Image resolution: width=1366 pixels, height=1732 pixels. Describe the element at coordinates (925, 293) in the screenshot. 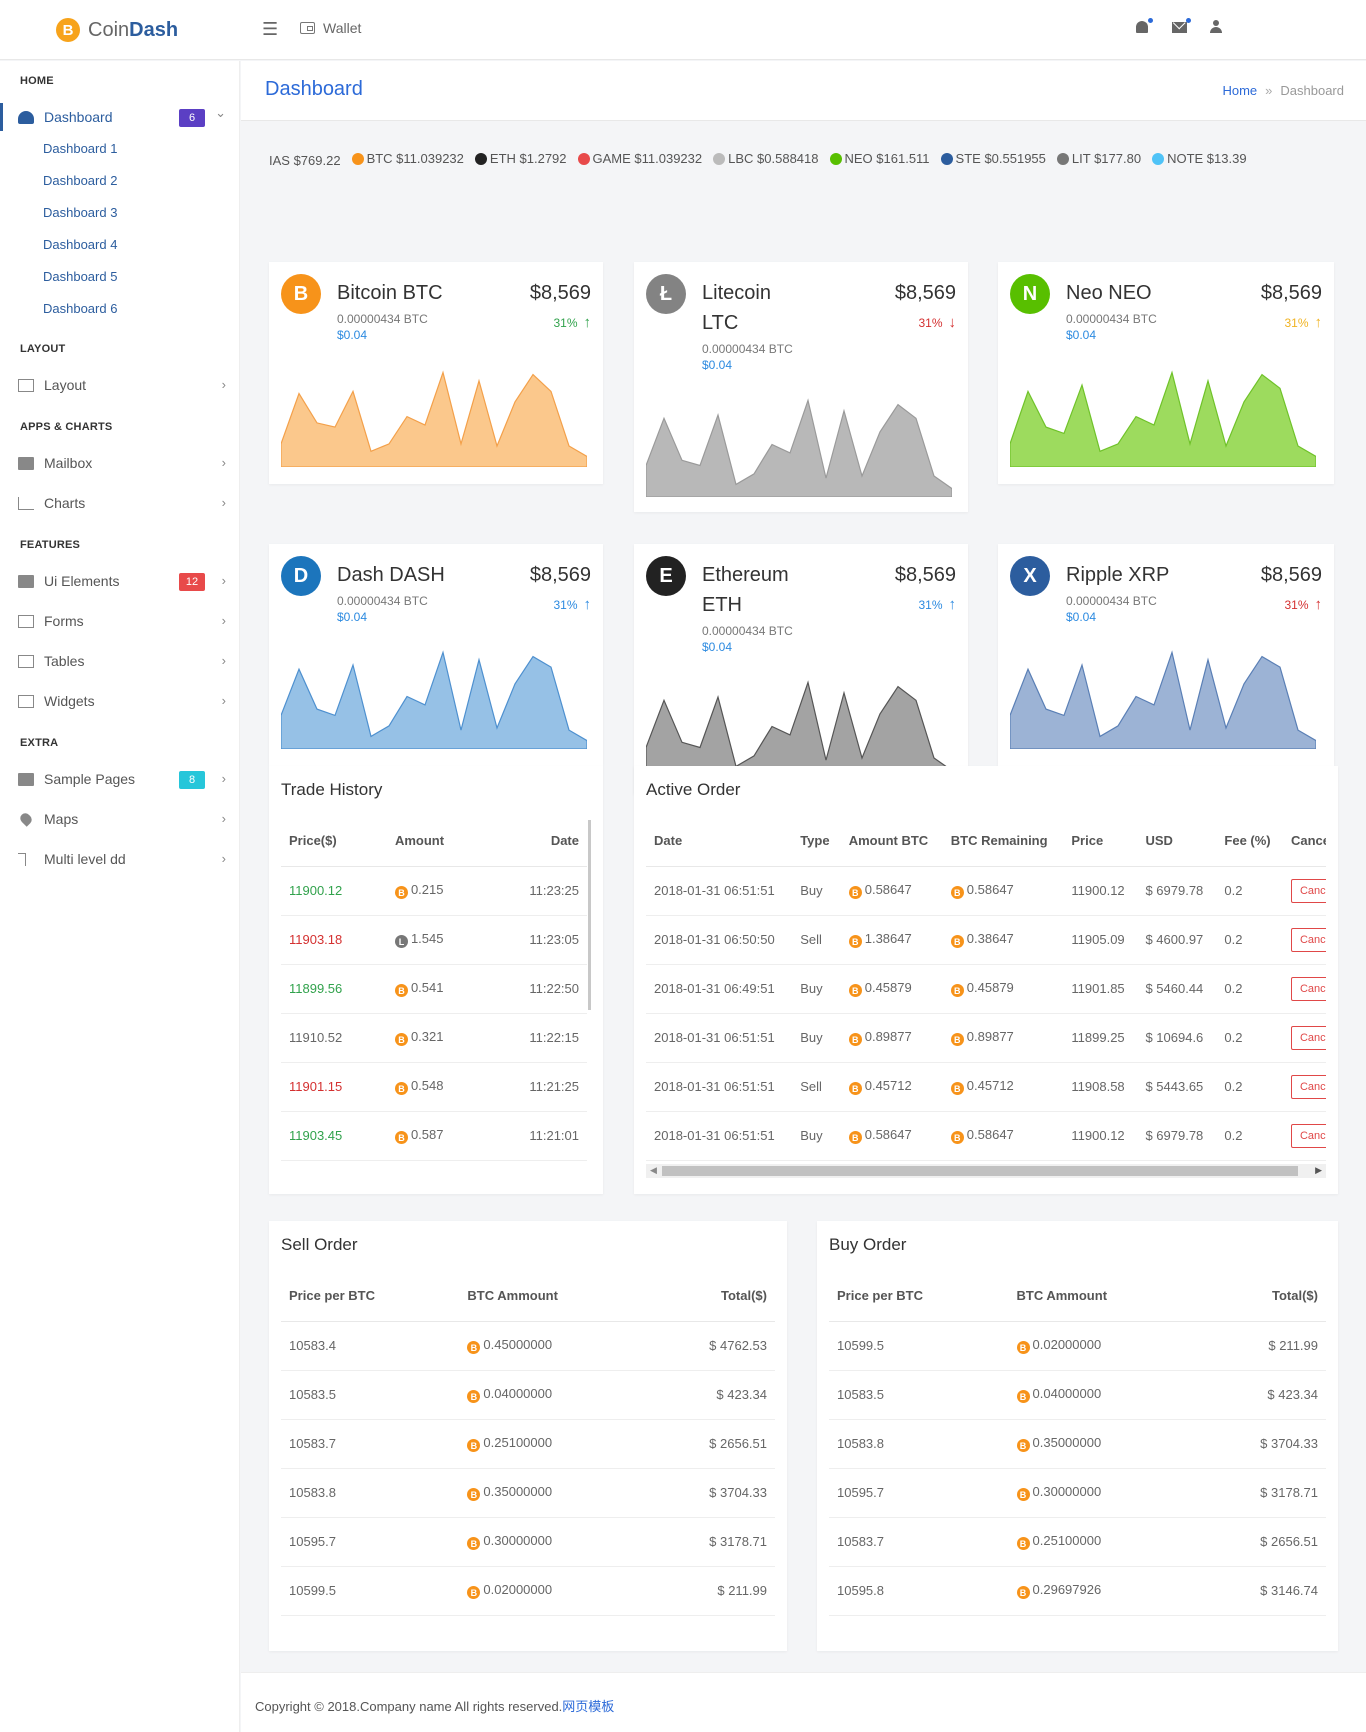

I see `coin-price: $8,569` at that location.